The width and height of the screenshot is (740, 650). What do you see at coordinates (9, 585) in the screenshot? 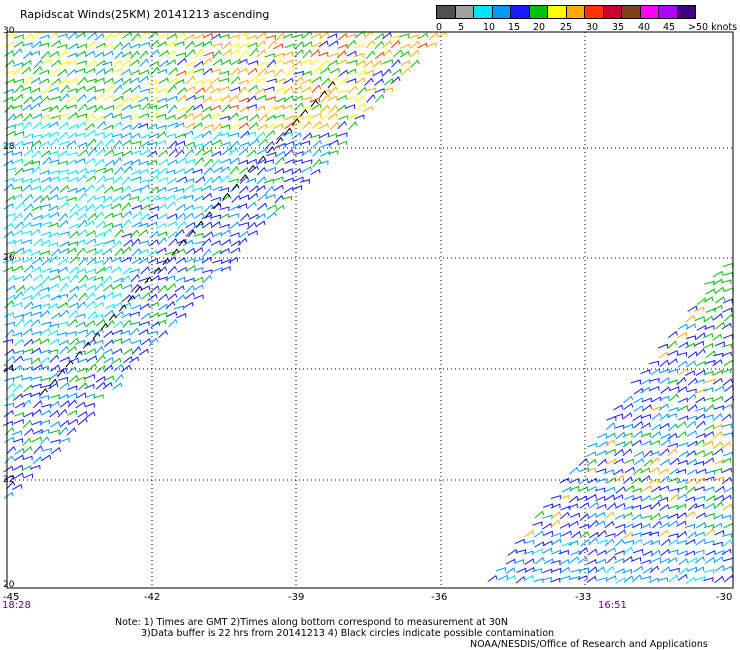
I see `lat-label-20: 20` at bounding box center [9, 585].